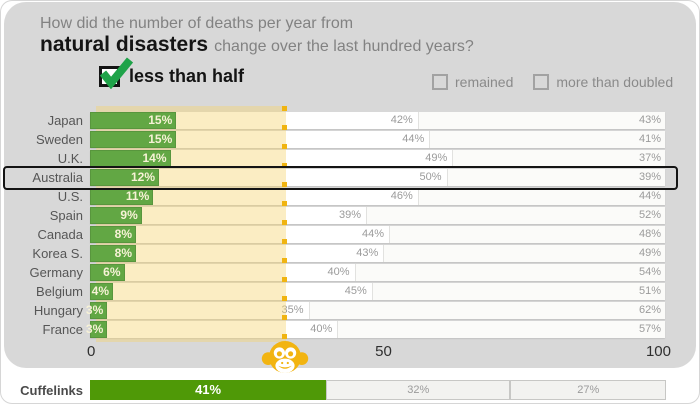  Describe the element at coordinates (658, 351) in the screenshot. I see `x-tick-100: 100` at that location.